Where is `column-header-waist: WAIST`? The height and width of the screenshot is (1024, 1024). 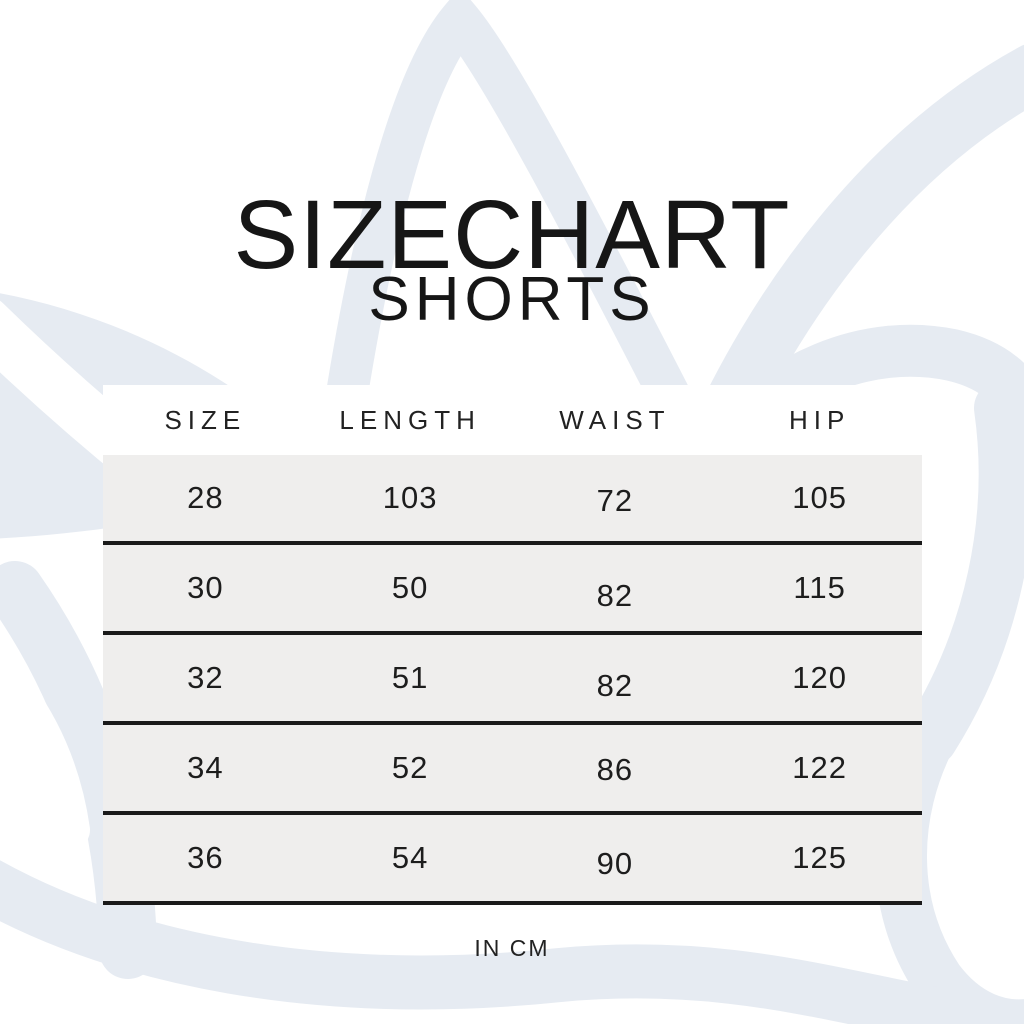 column-header-waist: WAIST is located at coordinates (615, 419).